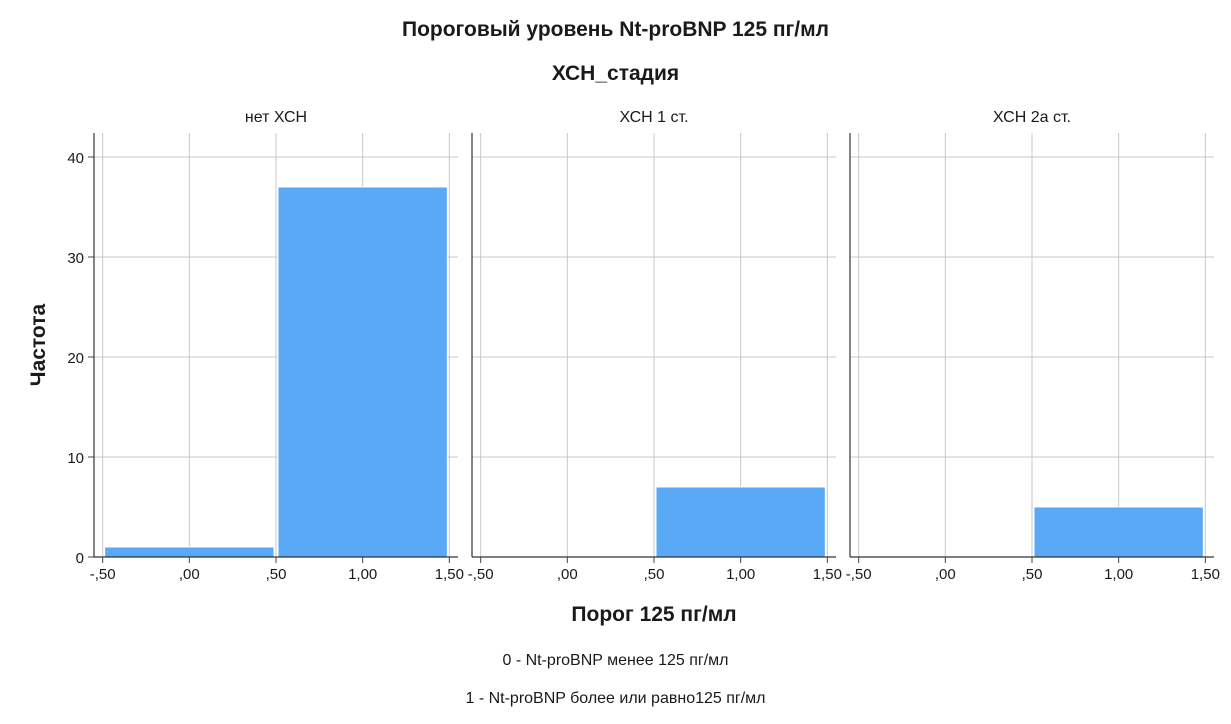 Image resolution: width=1231 pixels, height=724 pixels. What do you see at coordinates (276, 117) in the screenshot?
I see `panel-title: нет ХСН` at bounding box center [276, 117].